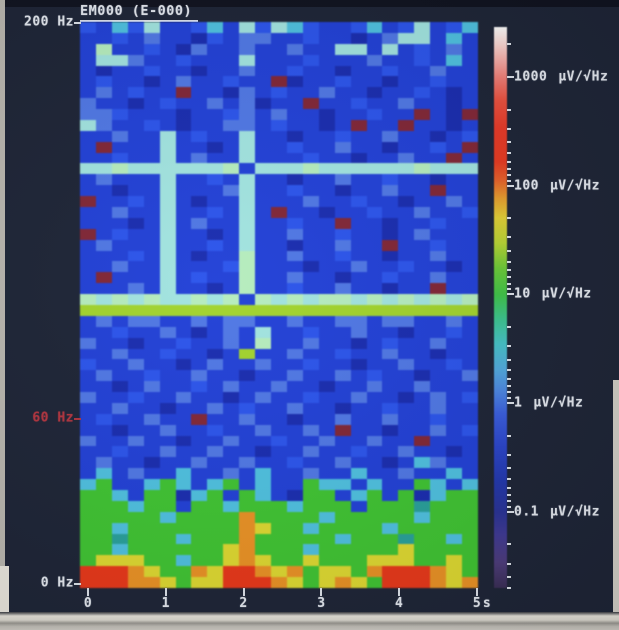 Image resolution: width=619 pixels, height=630 pixels. I want to click on x-tick-label: 1, so click(165, 603).